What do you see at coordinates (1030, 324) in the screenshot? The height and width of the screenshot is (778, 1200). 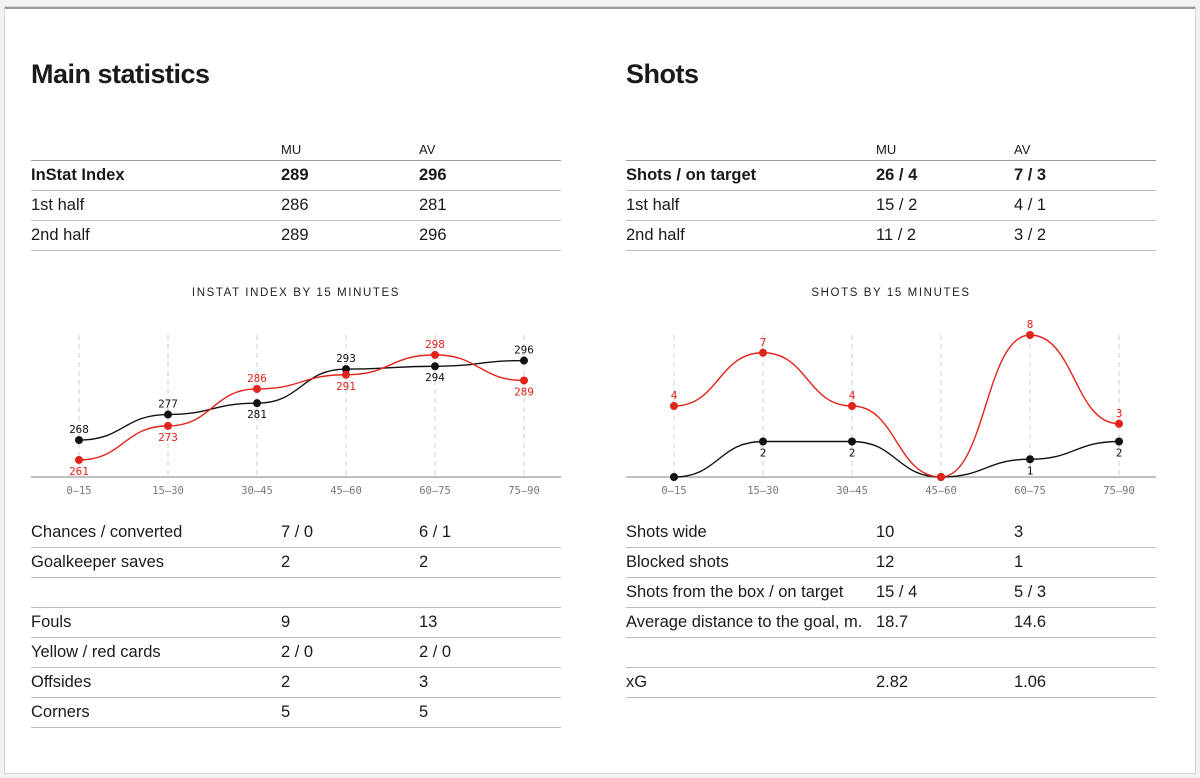 I see `data-label-mu: 8` at bounding box center [1030, 324].